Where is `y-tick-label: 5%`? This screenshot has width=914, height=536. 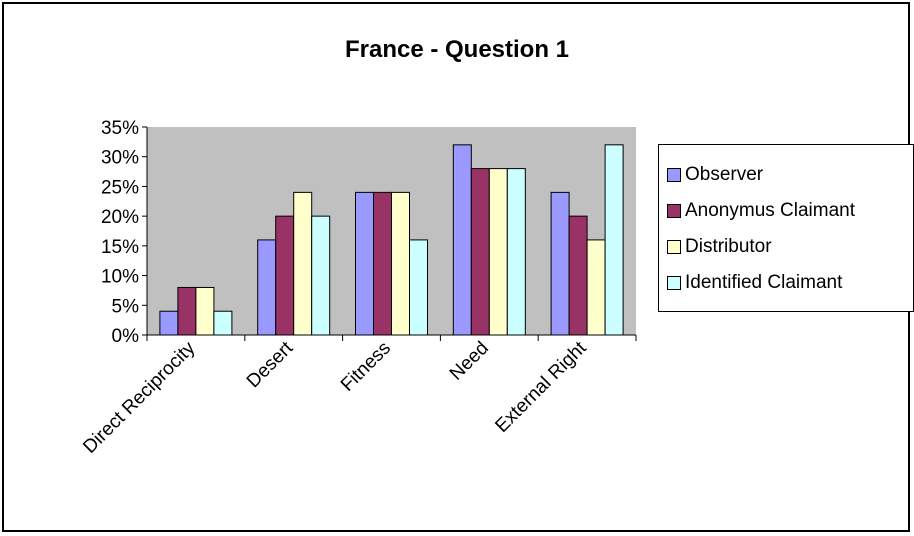
y-tick-label: 5% is located at coordinates (126, 306).